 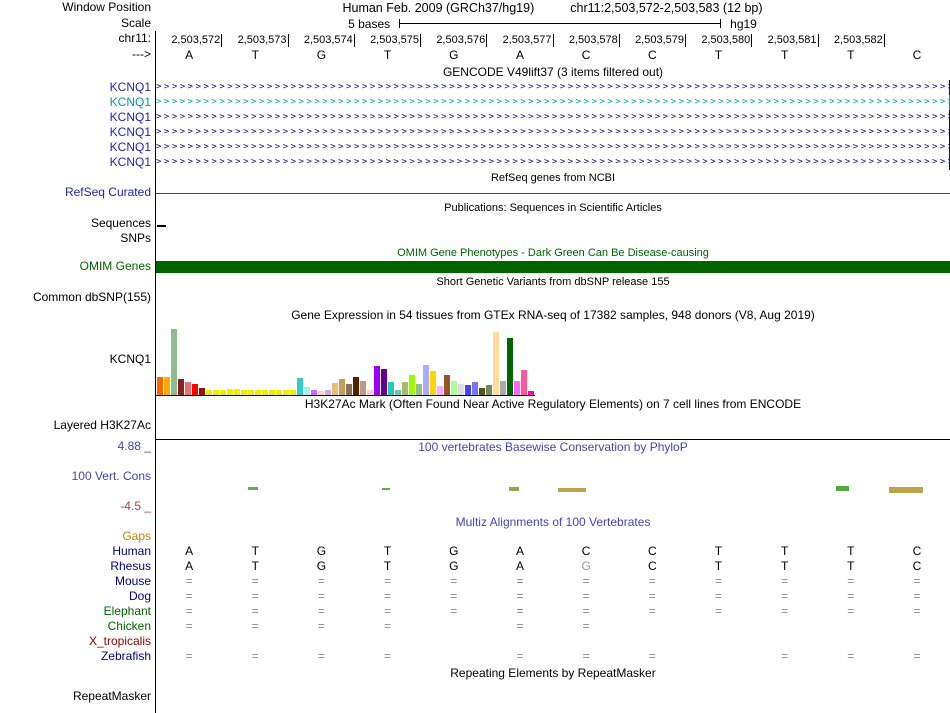 I want to click on multiz-title: Multiz Alignments of 100 Vertebrates, so click(x=553, y=522).